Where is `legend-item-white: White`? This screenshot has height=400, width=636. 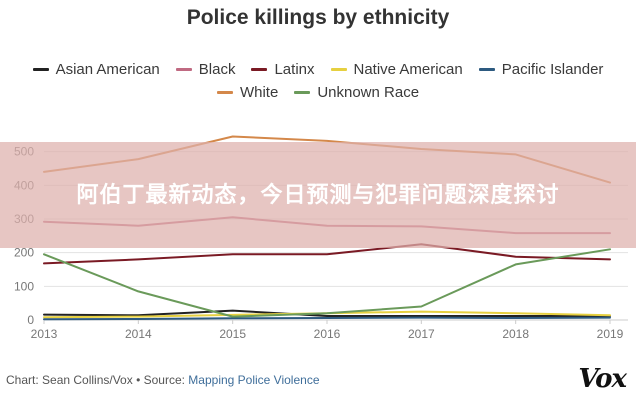
legend-item-white: White is located at coordinates (247, 92).